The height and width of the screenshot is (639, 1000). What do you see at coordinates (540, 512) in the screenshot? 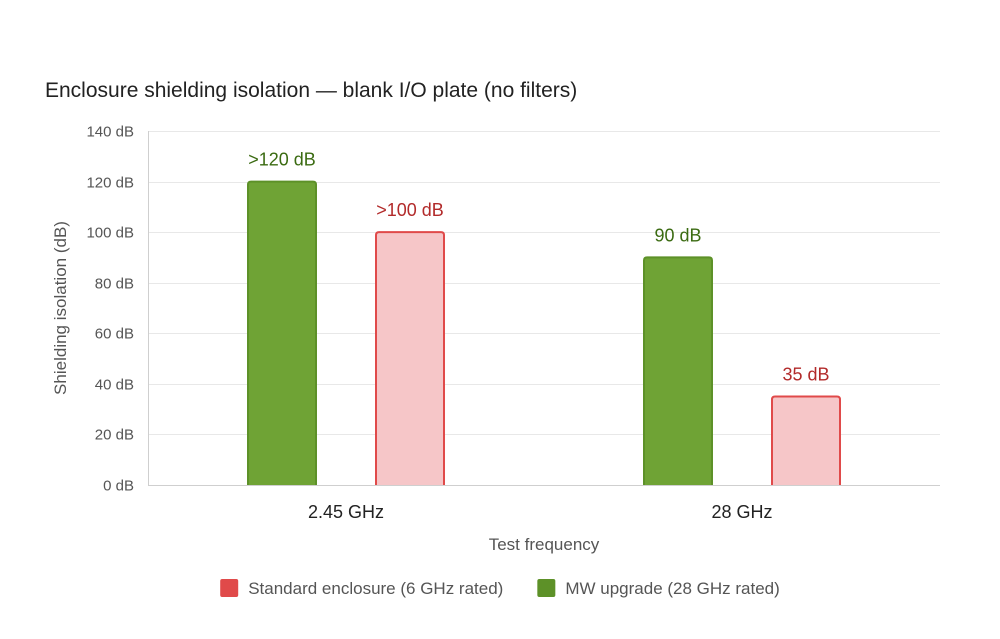
I see `x-axis-ticks: 2.45 GHz 28 GHz` at bounding box center [540, 512].